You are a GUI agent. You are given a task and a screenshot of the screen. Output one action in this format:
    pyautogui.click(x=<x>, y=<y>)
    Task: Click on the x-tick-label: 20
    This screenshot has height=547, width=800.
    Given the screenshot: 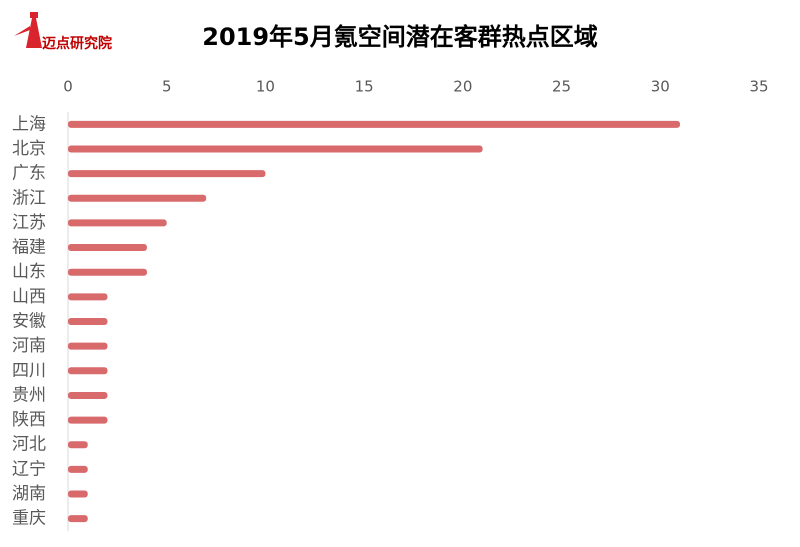 What is the action you would take?
    pyautogui.click(x=462, y=87)
    